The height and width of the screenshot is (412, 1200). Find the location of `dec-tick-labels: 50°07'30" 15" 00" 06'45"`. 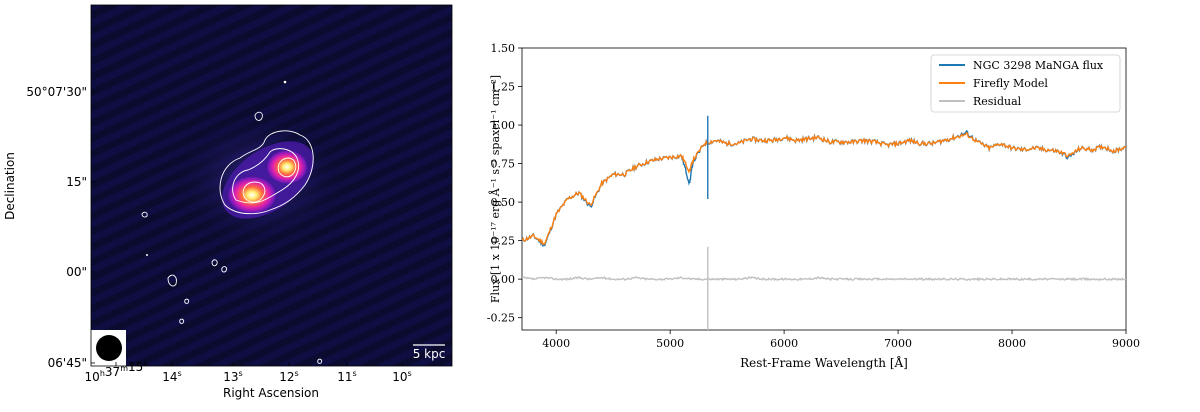

dec-tick-labels: 50°07'30" 15" 00" 06'45" is located at coordinates (60, 227).